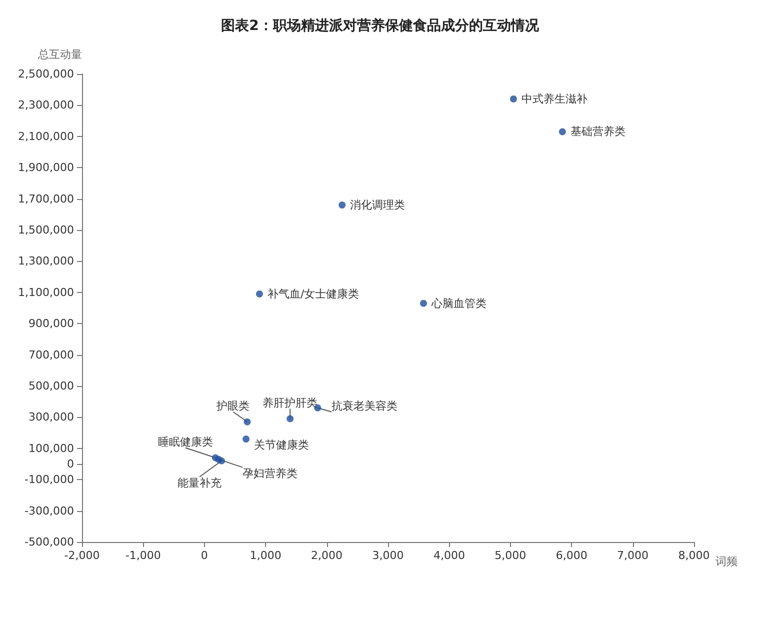 This screenshot has width=760, height=618. I want to click on x-tick-label: 4,000, so click(449, 555).